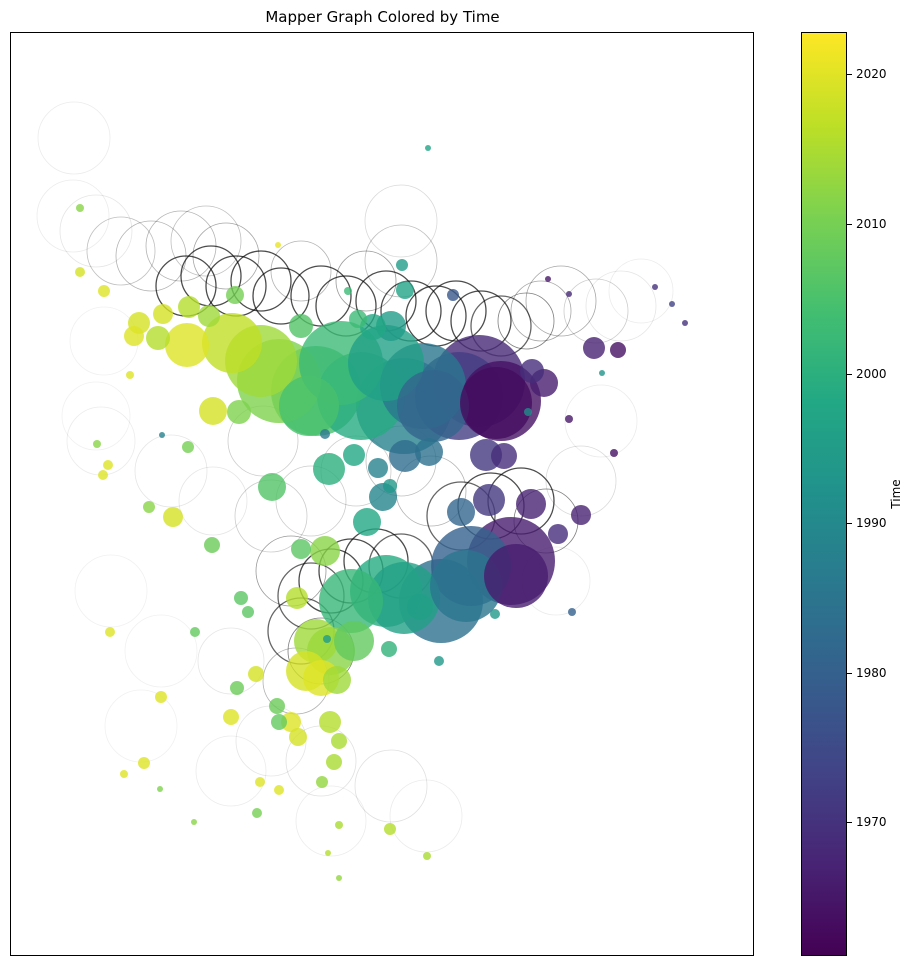  I want to click on chart-title: Mapper Graph Colored by Time, so click(382, 17).